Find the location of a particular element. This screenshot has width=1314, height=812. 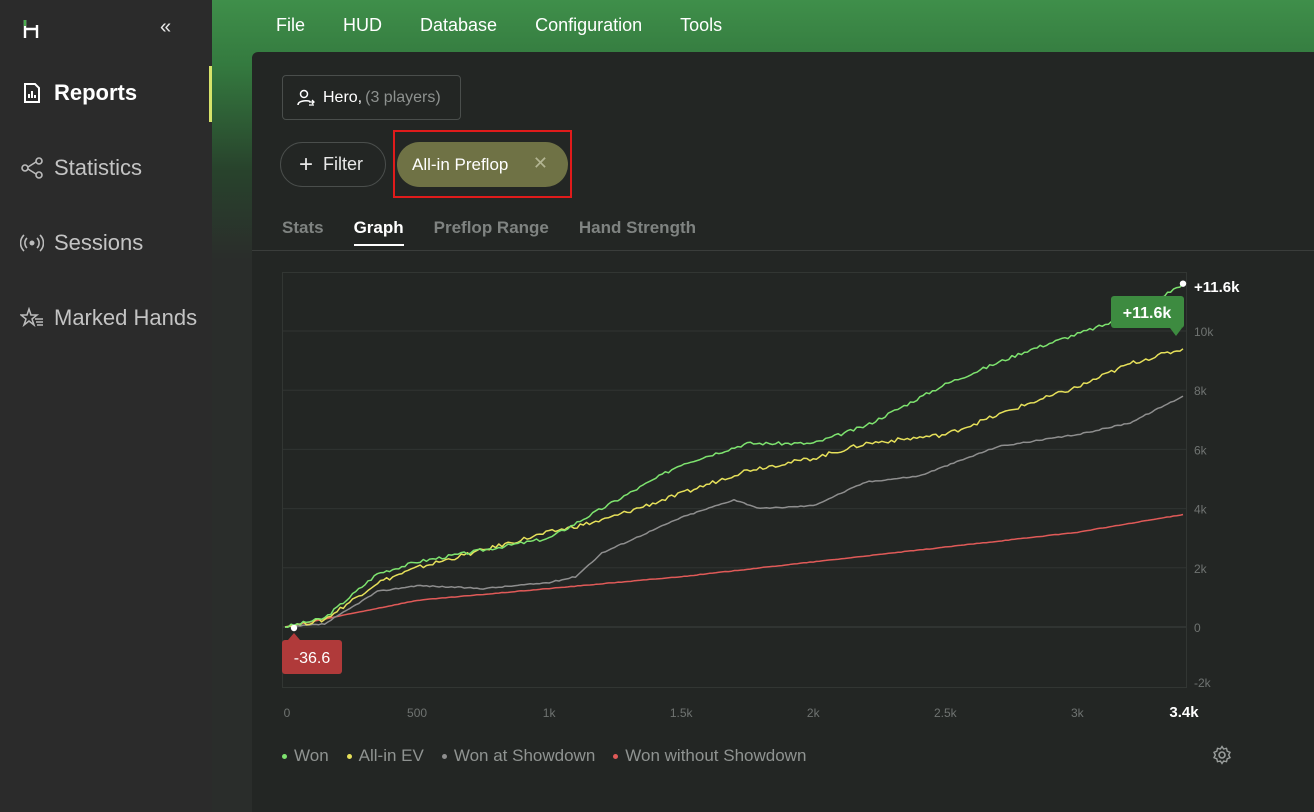

add-filter-button: + Filter is located at coordinates (333, 164).